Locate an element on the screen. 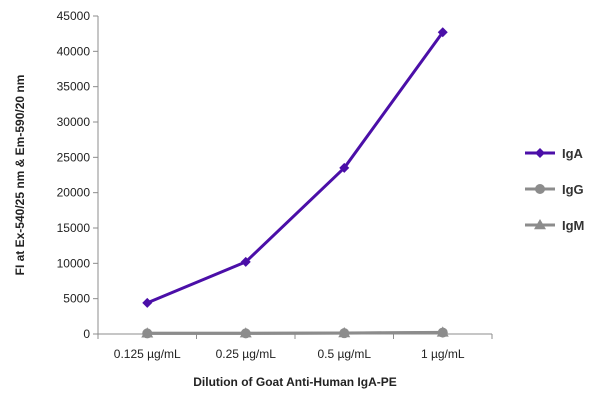  series-line-igg is located at coordinates (295, 333).